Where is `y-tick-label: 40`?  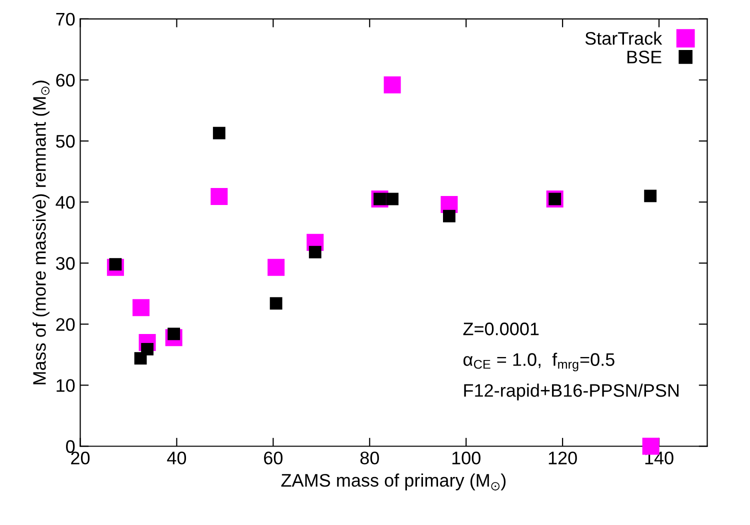 y-tick-label: 40 is located at coordinates (65, 202).